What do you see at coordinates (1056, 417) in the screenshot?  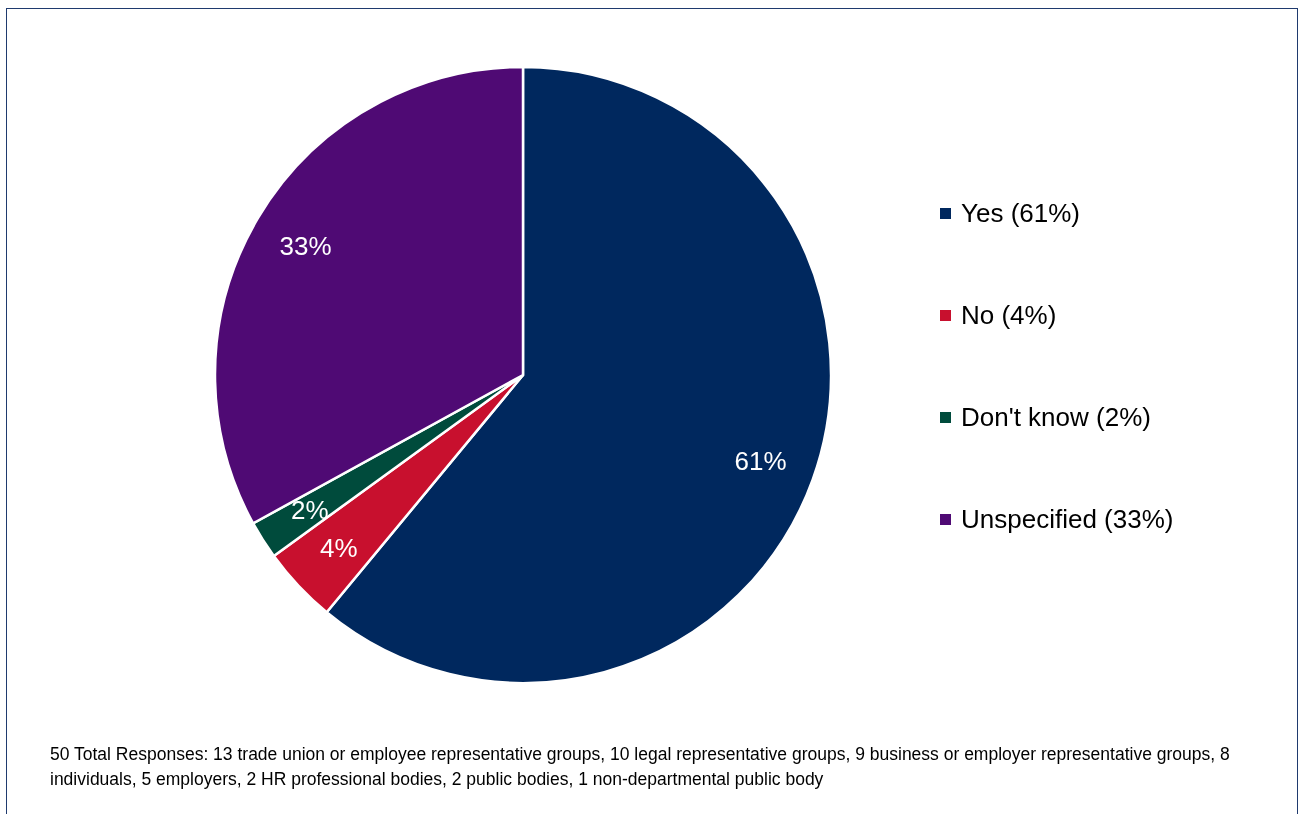 I see `legend-label: Don't know (2%)` at bounding box center [1056, 417].